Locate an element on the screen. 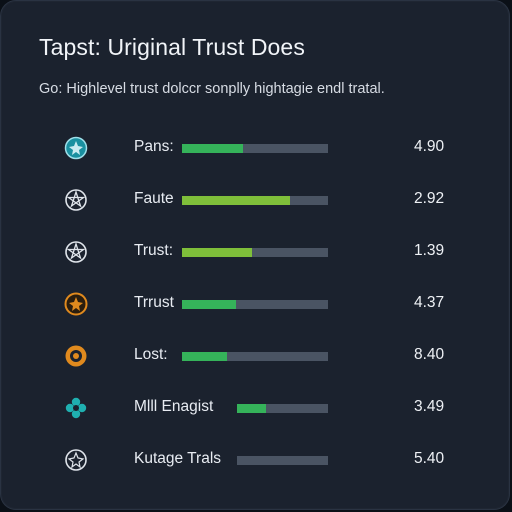 This screenshot has width=512, height=512. page-title: Tapst: Uriginal Trust Does is located at coordinates (172, 47).